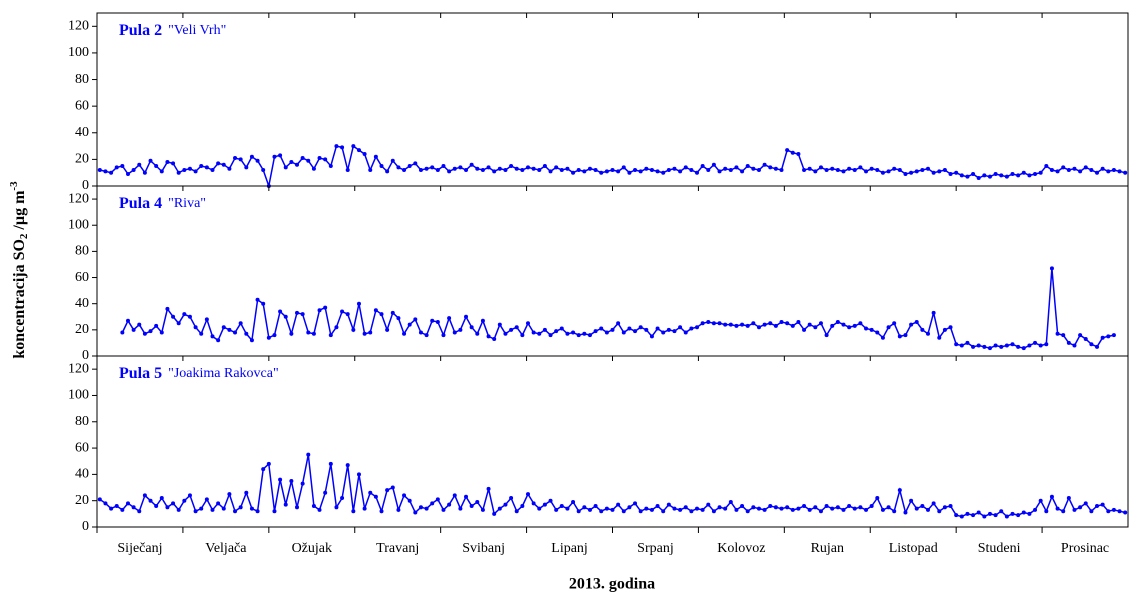 The image size is (1130, 597). I want to click on station-name: "Joakima Rakovca", so click(223, 373).